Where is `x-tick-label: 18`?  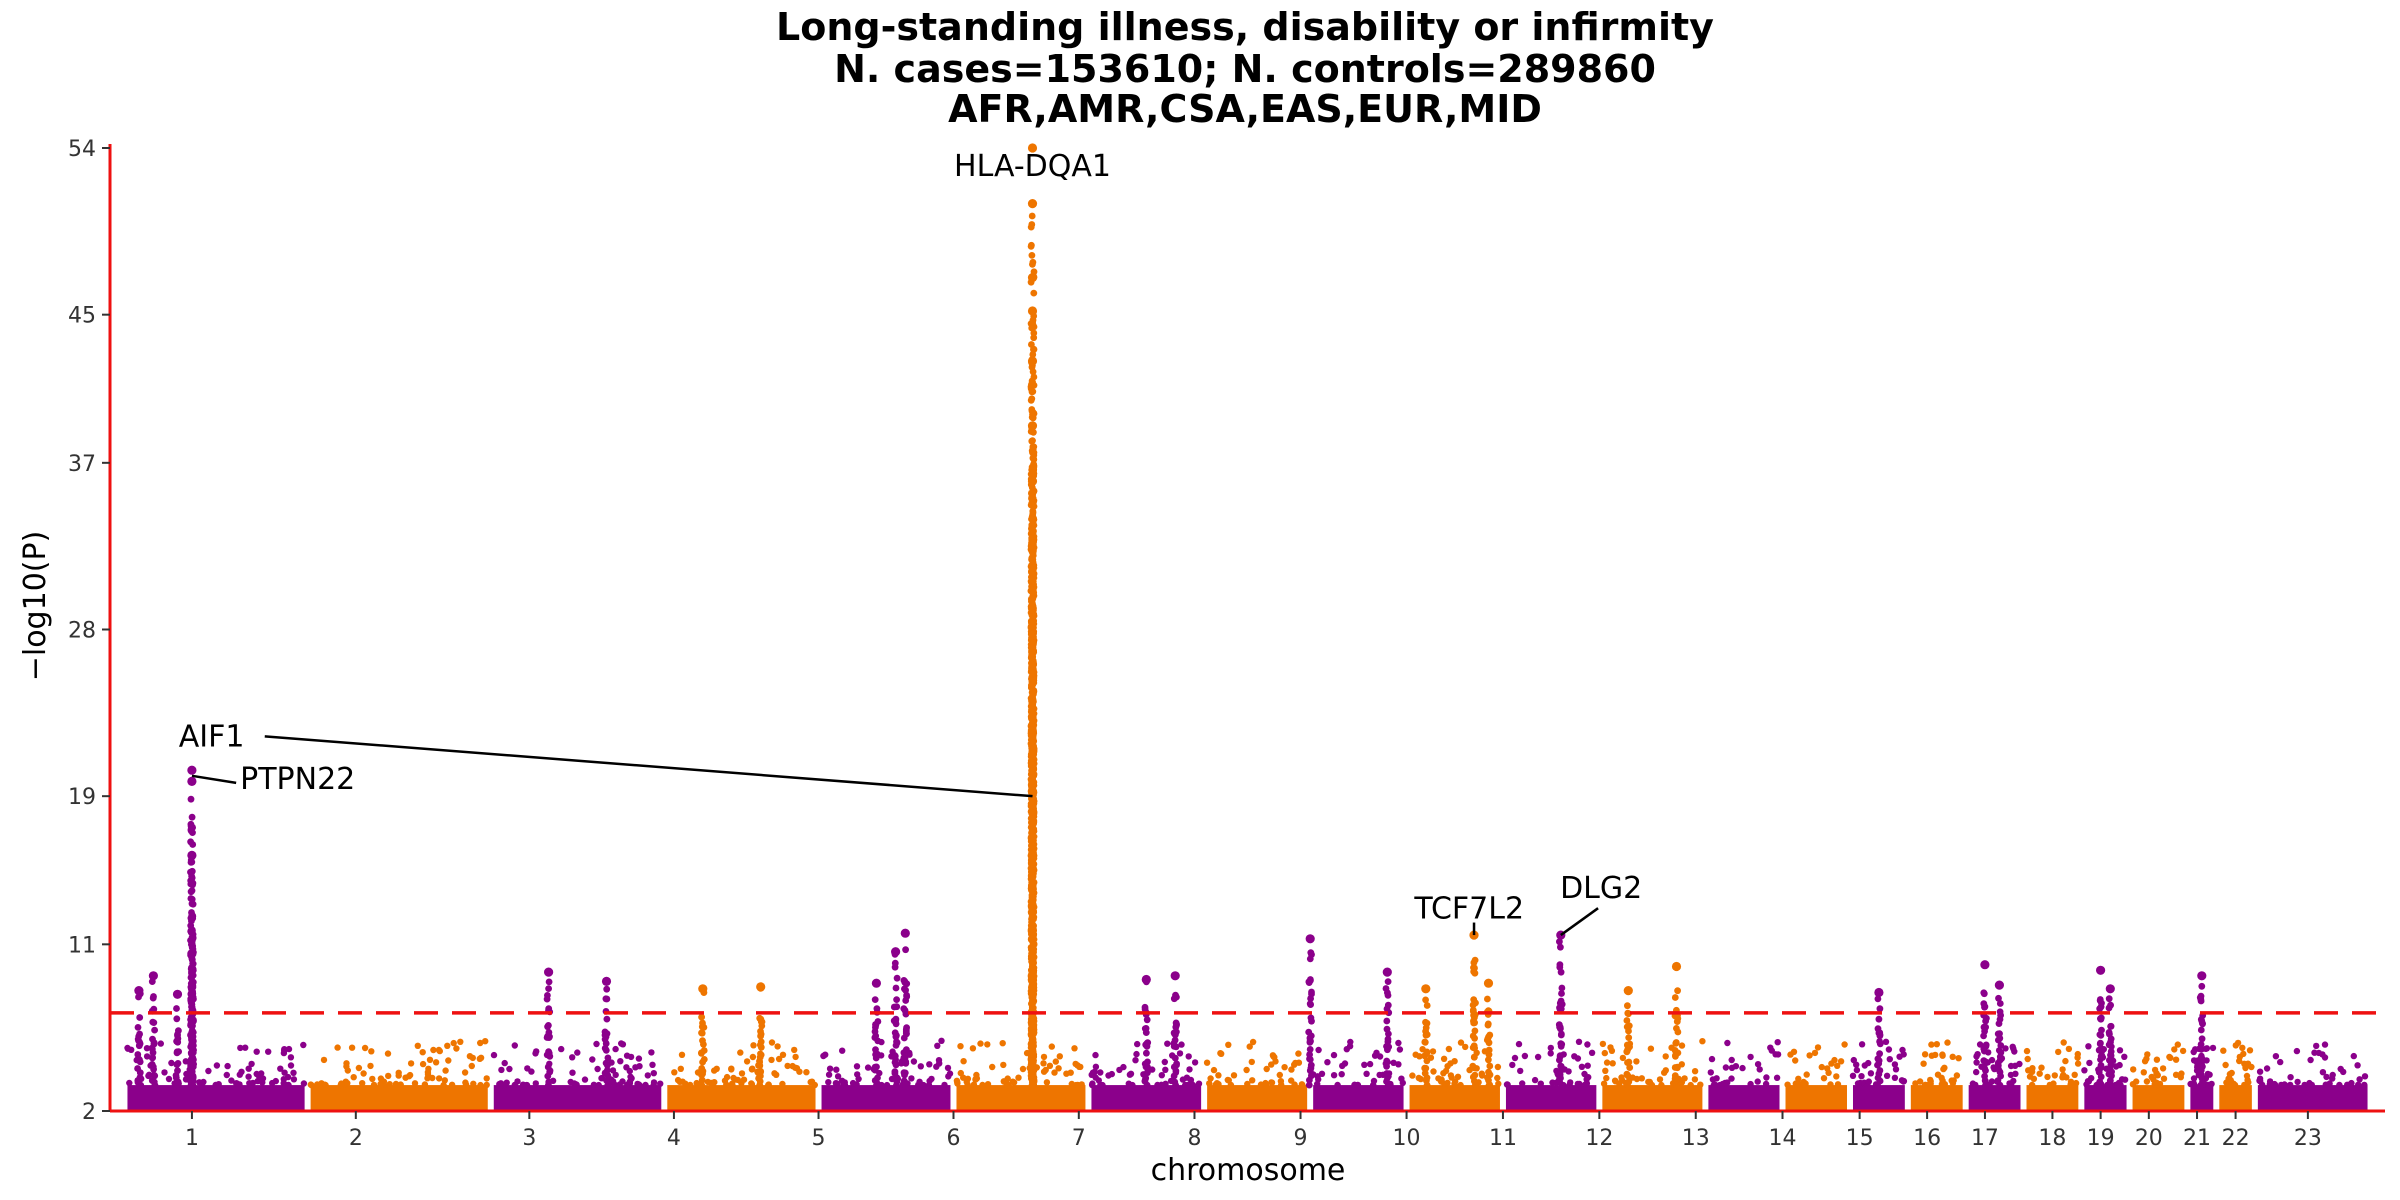 x-tick-label: 18 is located at coordinates (2052, 1138).